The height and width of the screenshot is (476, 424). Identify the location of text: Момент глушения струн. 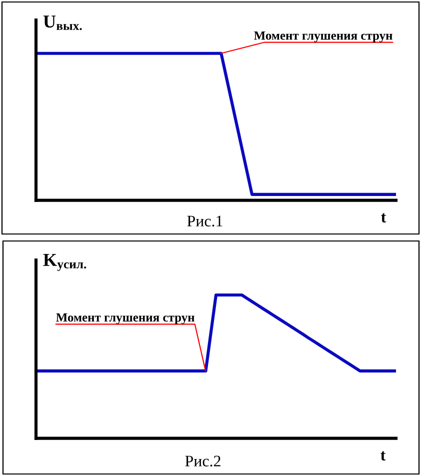
(323, 36).